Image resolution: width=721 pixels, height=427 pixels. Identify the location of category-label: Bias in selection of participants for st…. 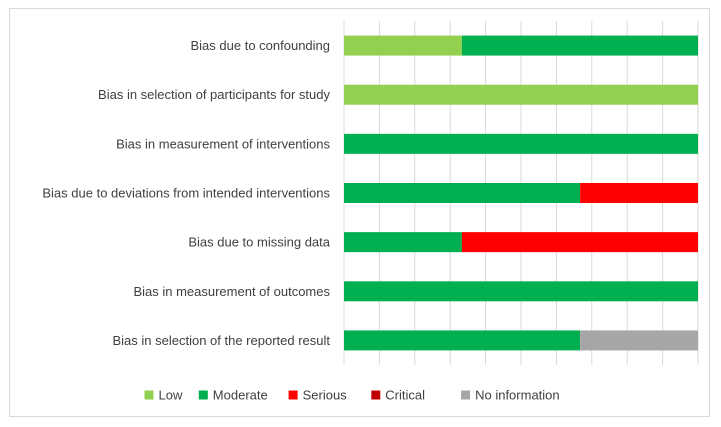
(214, 94).